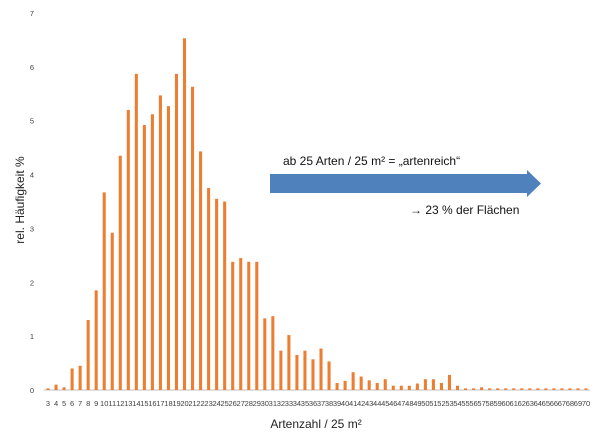 This screenshot has height=448, width=600. Describe the element at coordinates (481, 403) in the screenshot. I see `x-tick-label: 57` at that location.